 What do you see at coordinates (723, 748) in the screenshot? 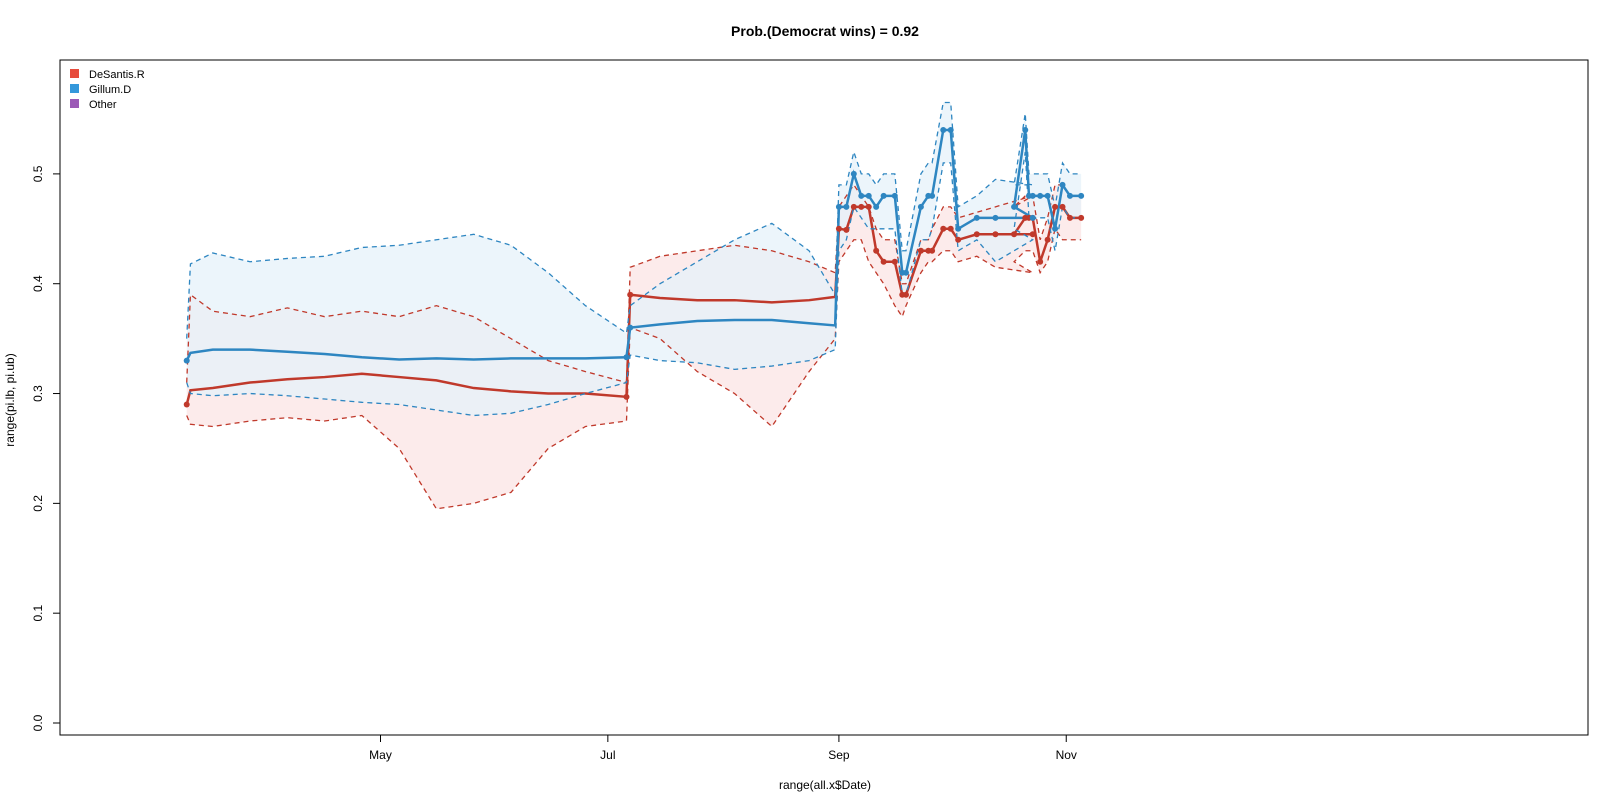
I see `x-axis: May Jul Sep Nov` at bounding box center [723, 748].